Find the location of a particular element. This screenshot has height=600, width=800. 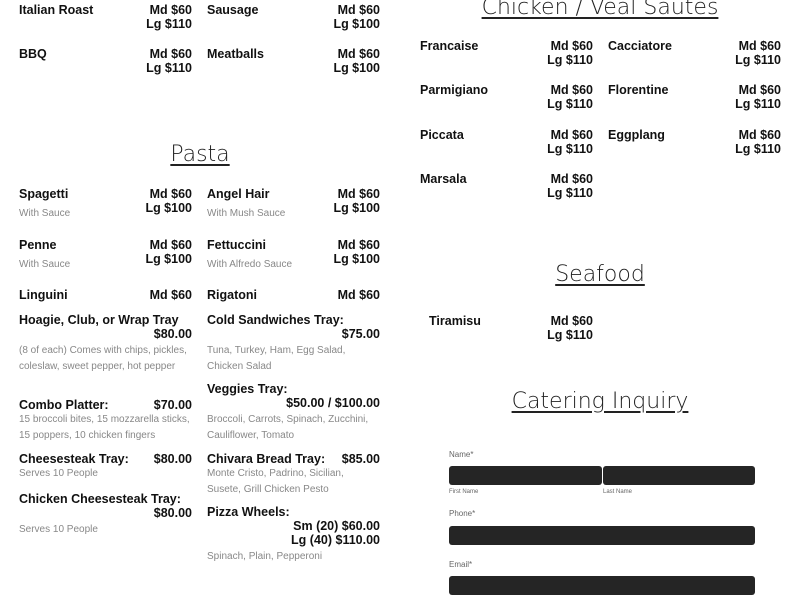

last-name-sublabel: Last Name is located at coordinates (618, 492).